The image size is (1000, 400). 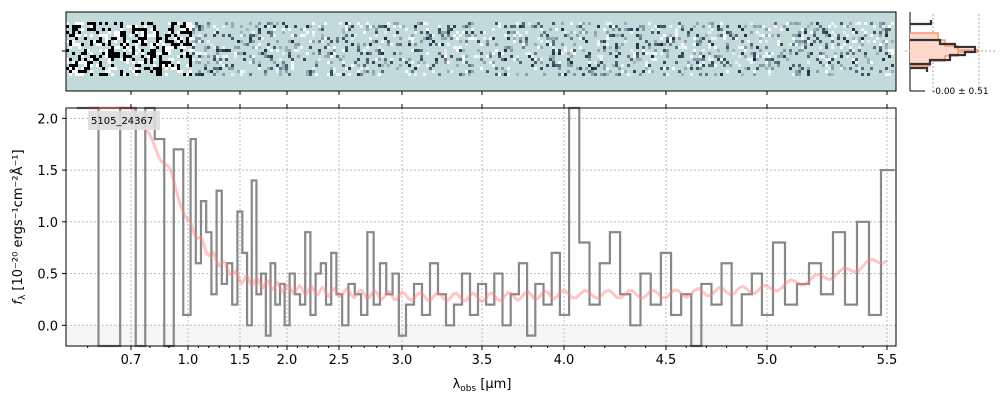 What do you see at coordinates (950, 54) in the screenshot?
I see `residual-histogram: -0.00 ± 0.51` at bounding box center [950, 54].